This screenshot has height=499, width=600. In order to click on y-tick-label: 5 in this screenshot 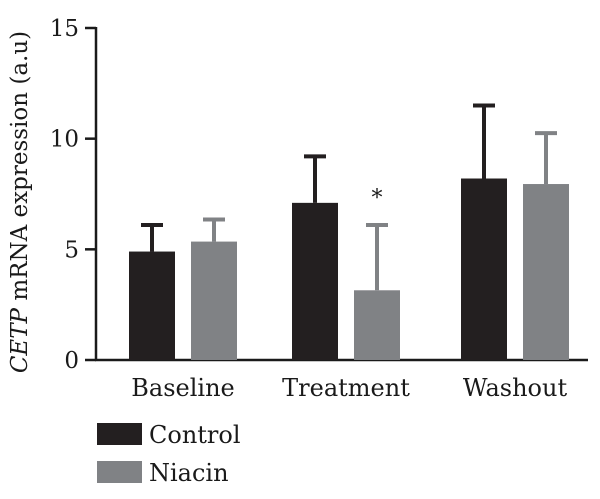, I will do `click(71, 250)`.